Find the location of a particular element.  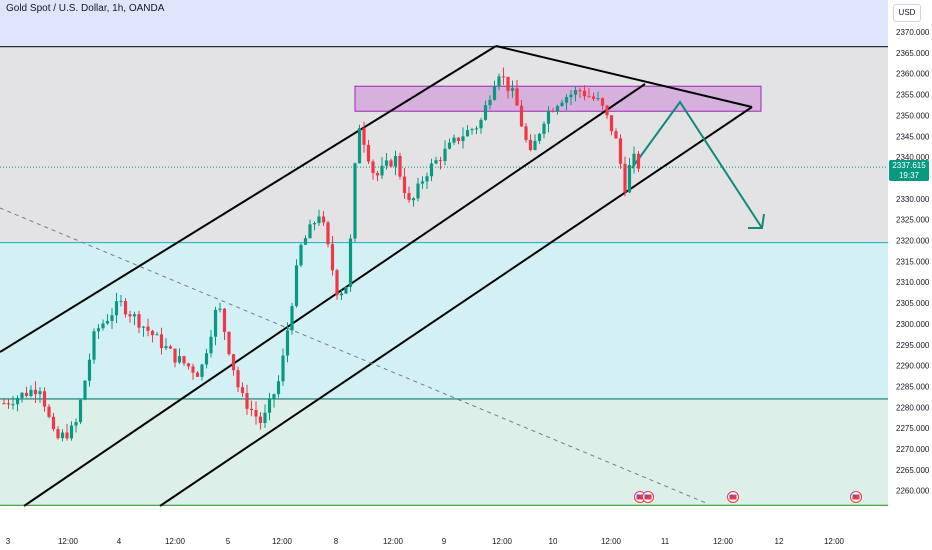

bar-countdown: 19:37 is located at coordinates (909, 175).